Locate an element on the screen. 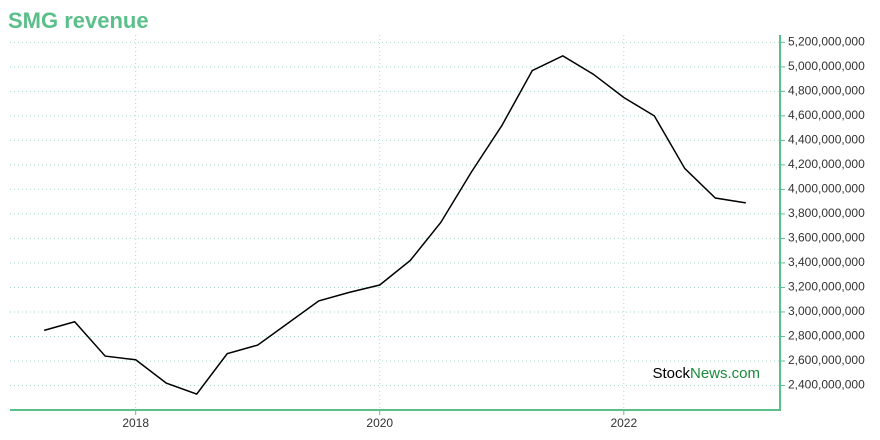 This screenshot has height=440, width=880. y-tick-label: 3,200,000,000 is located at coordinates (826, 287).